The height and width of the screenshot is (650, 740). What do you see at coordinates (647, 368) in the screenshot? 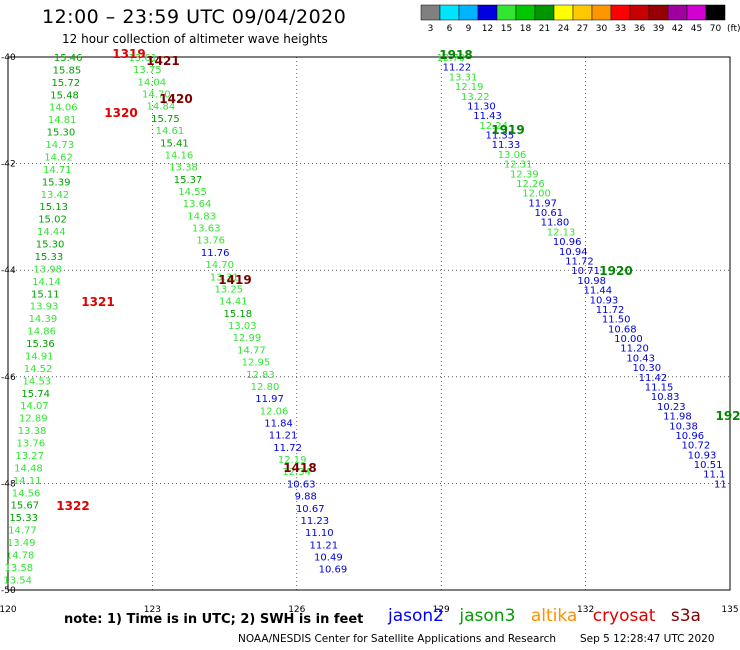
I see `wave-height-value: 10.30` at bounding box center [647, 368].